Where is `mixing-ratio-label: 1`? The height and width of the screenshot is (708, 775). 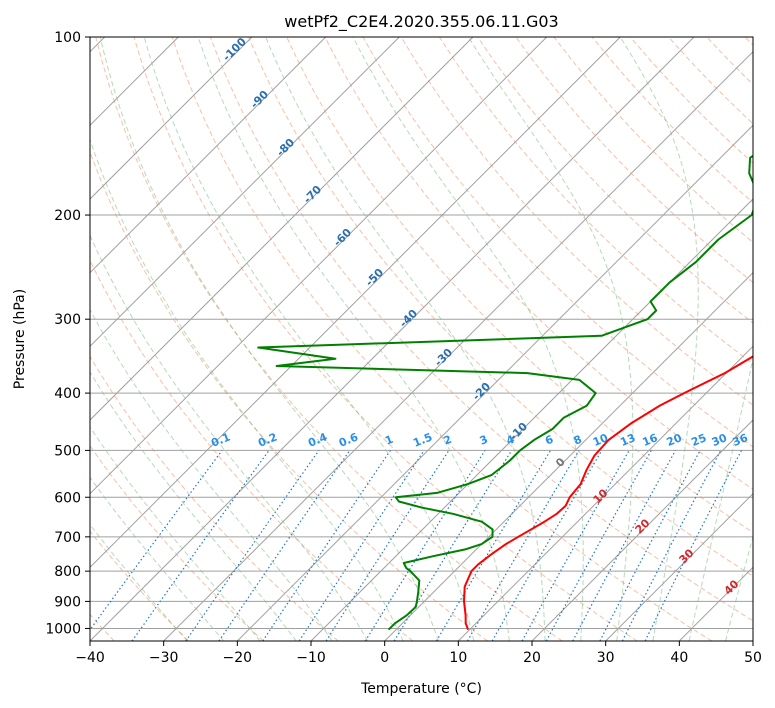 mixing-ratio-label: 1 is located at coordinates (389, 440).